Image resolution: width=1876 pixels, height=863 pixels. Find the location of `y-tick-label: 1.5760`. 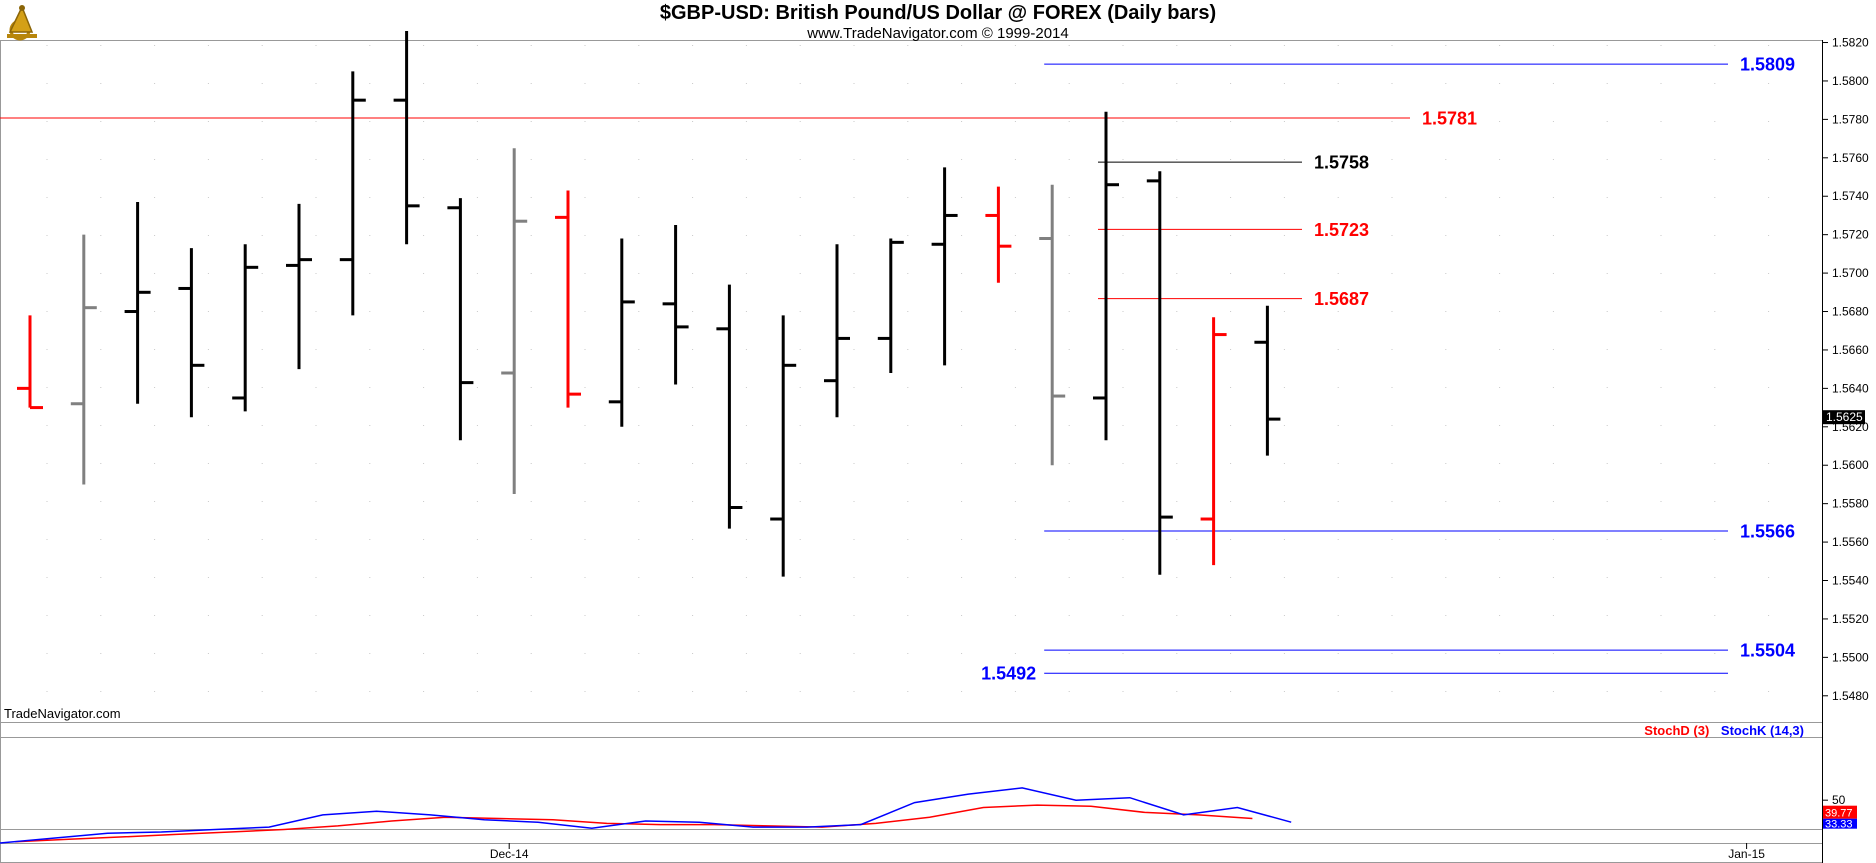

y-tick-label: 1.5760 is located at coordinates (1850, 158).